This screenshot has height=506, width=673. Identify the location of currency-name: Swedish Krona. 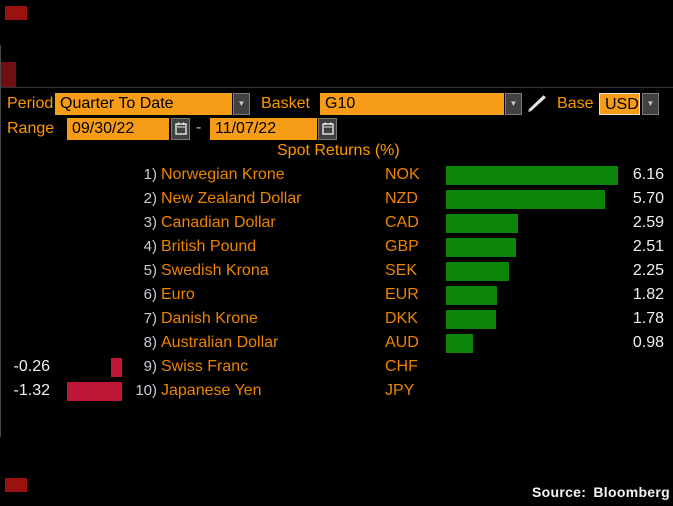
(215, 270).